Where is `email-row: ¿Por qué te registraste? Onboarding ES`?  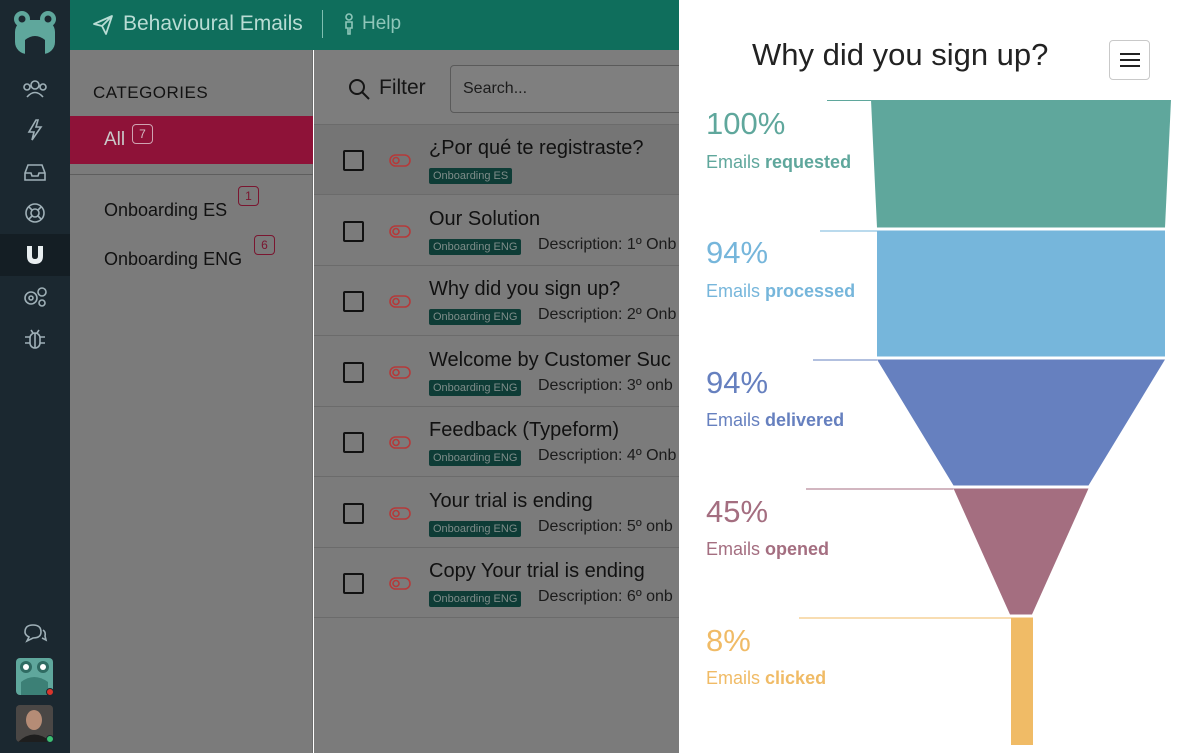 email-row: ¿Por qué te registraste? Onboarding ES is located at coordinates (496, 160).